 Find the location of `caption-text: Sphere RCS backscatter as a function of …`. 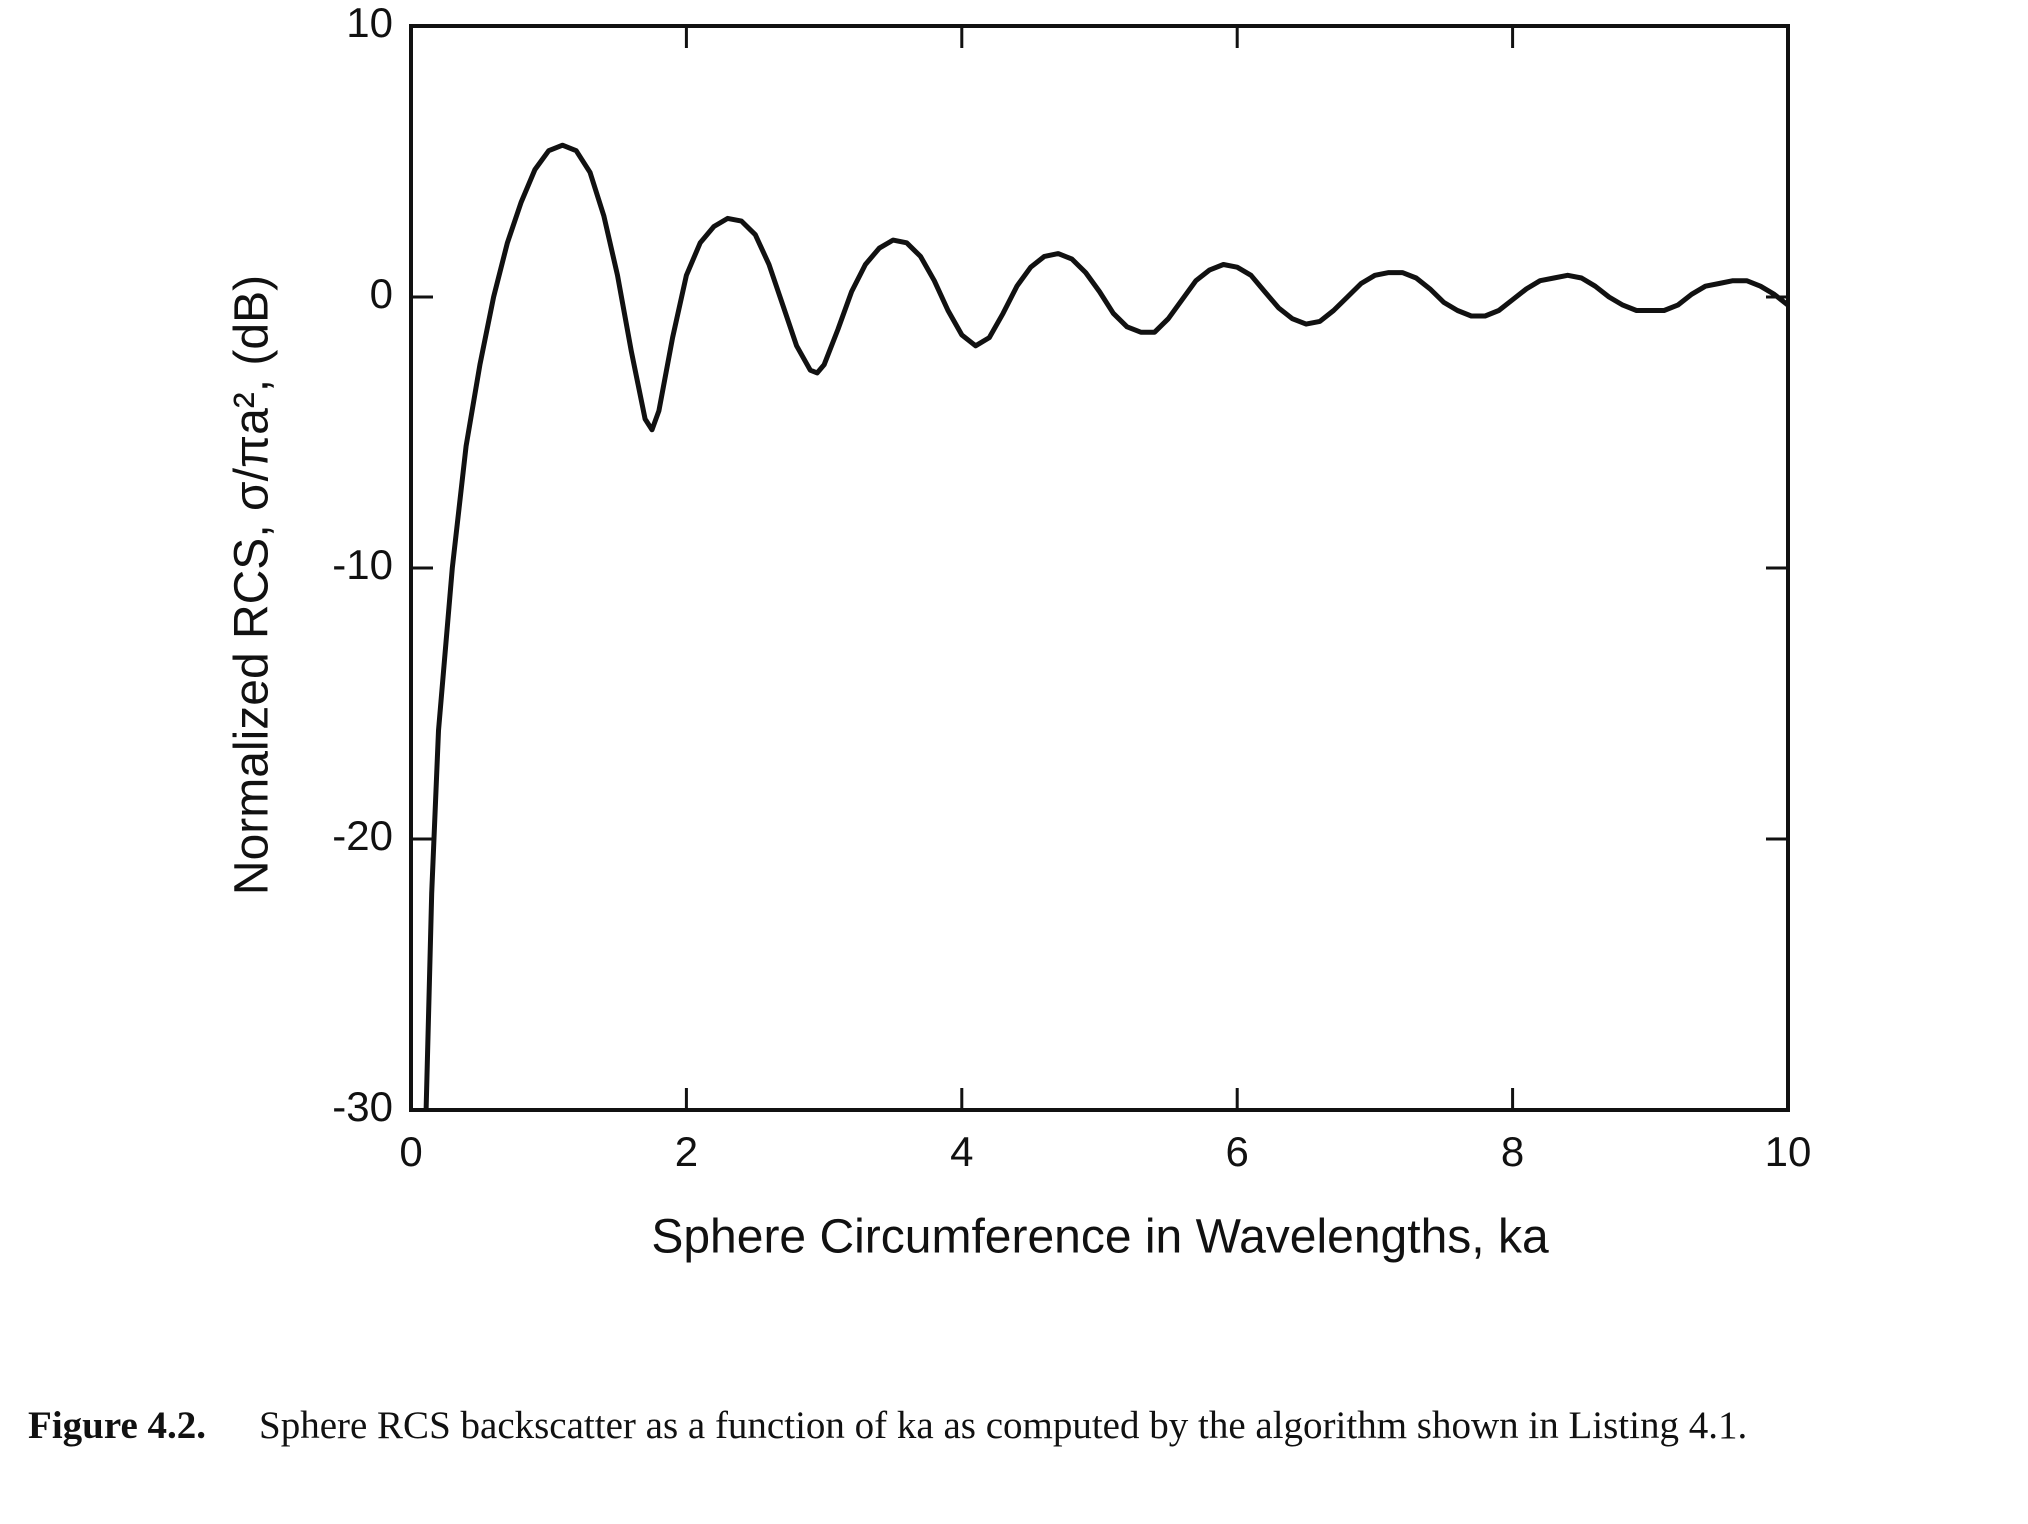

caption-text: Sphere RCS backscatter as a function of … is located at coordinates (1003, 1425).